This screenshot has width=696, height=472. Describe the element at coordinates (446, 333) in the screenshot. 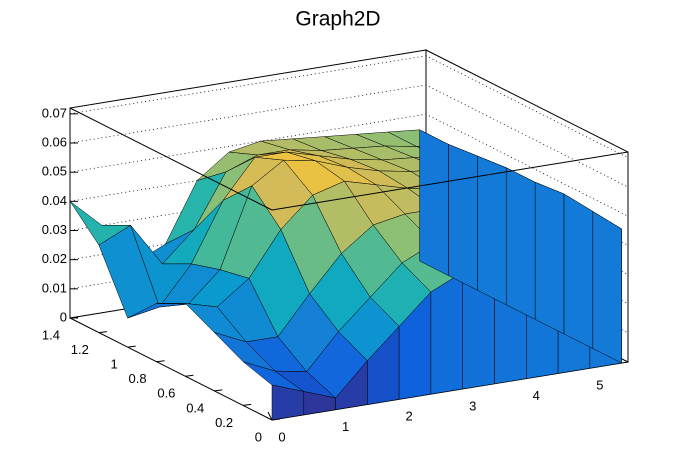

I see `front-skirt` at that location.